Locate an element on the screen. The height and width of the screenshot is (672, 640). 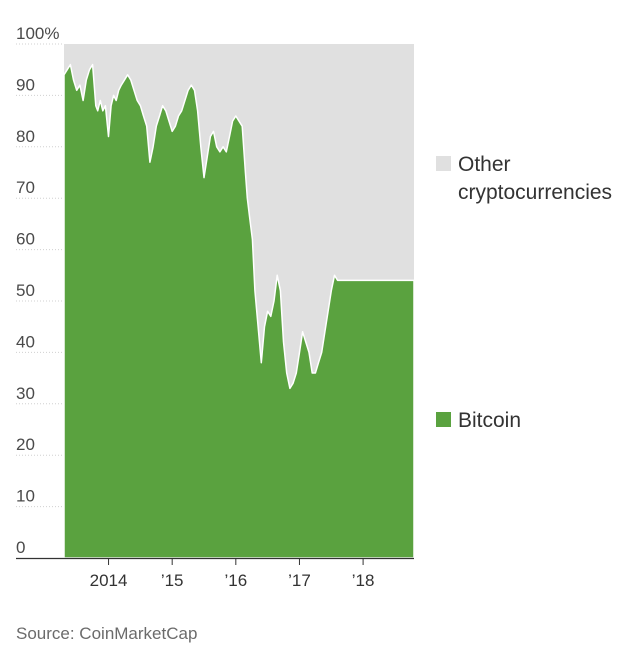
x-axis-ticks: 2014 ’15 ’16 ’17 ’18 is located at coordinates (232, 574).